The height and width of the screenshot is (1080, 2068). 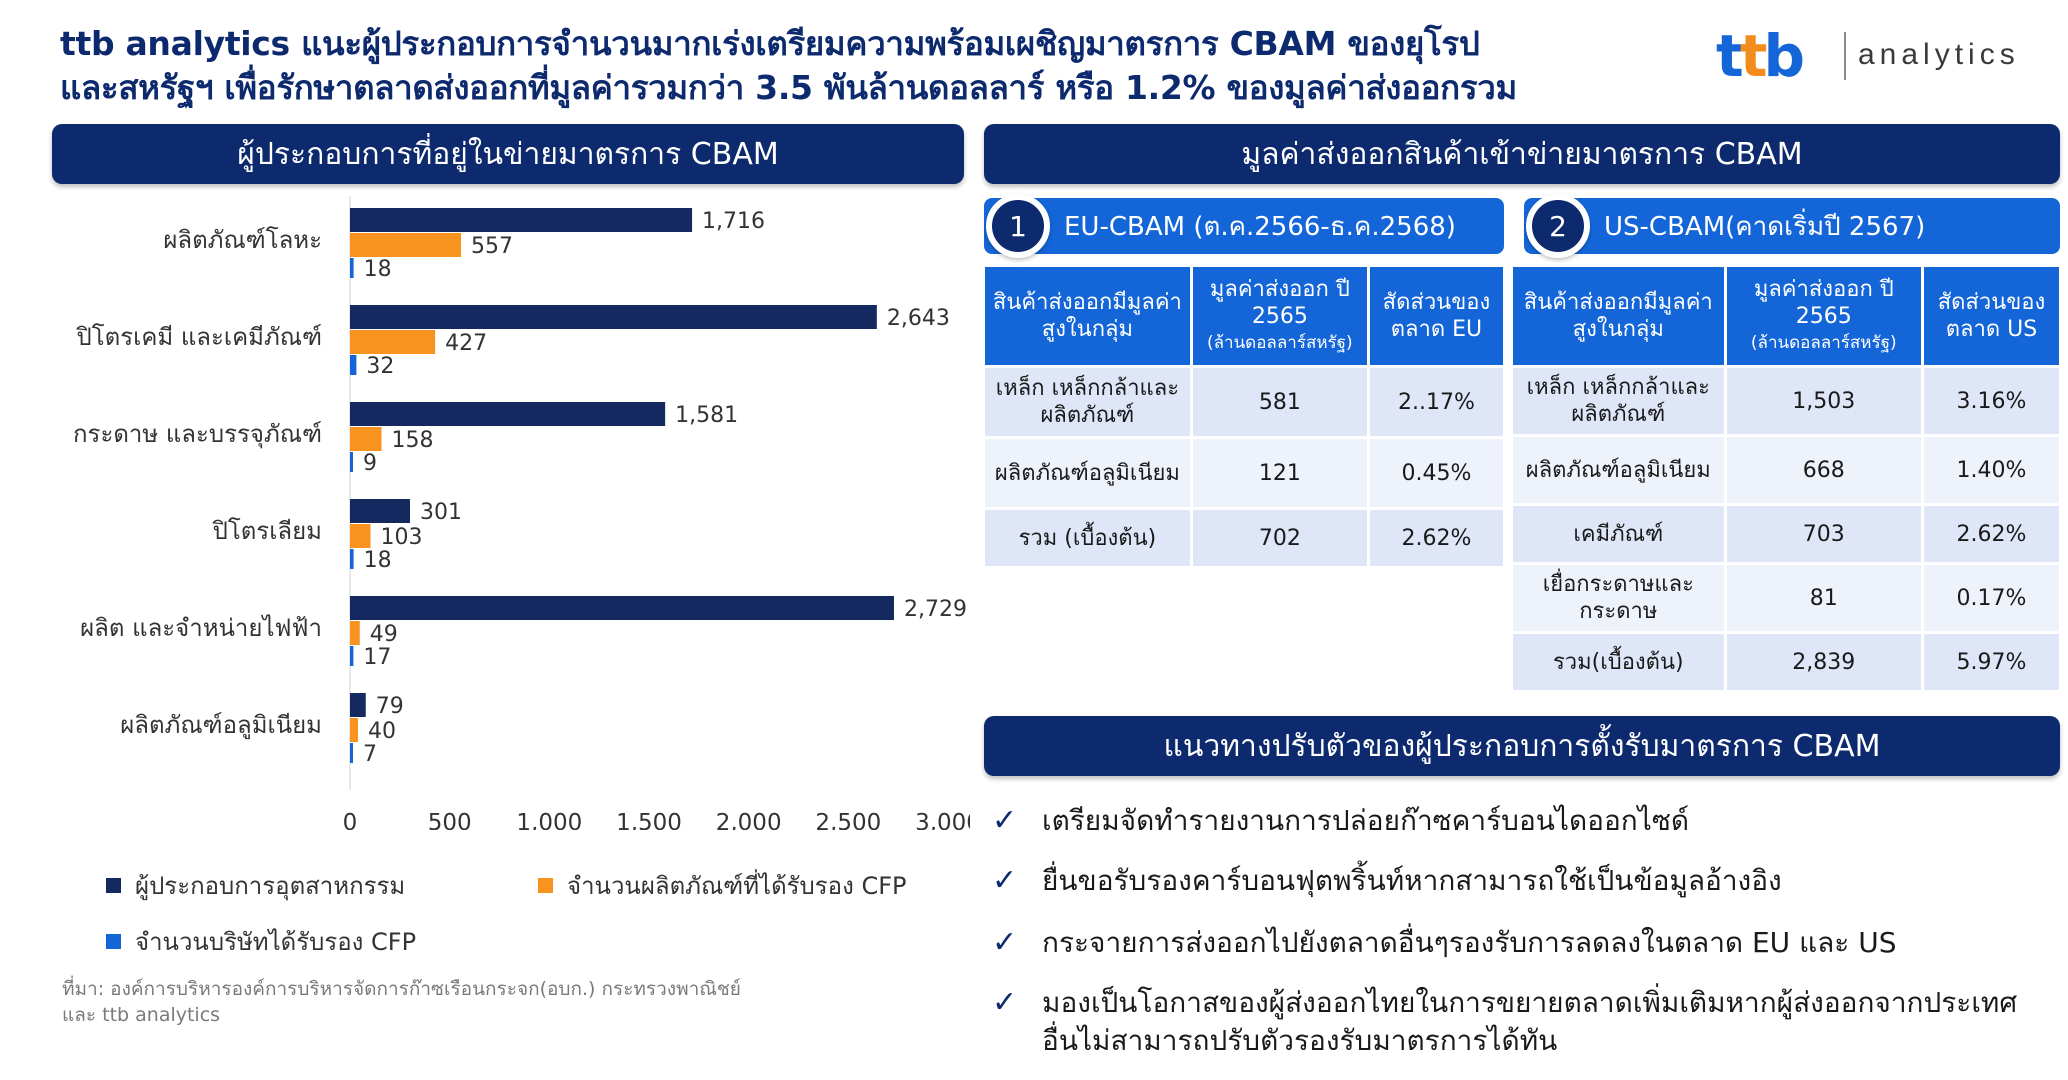 What do you see at coordinates (1845, 56) in the screenshot?
I see `brand-divider` at bounding box center [1845, 56].